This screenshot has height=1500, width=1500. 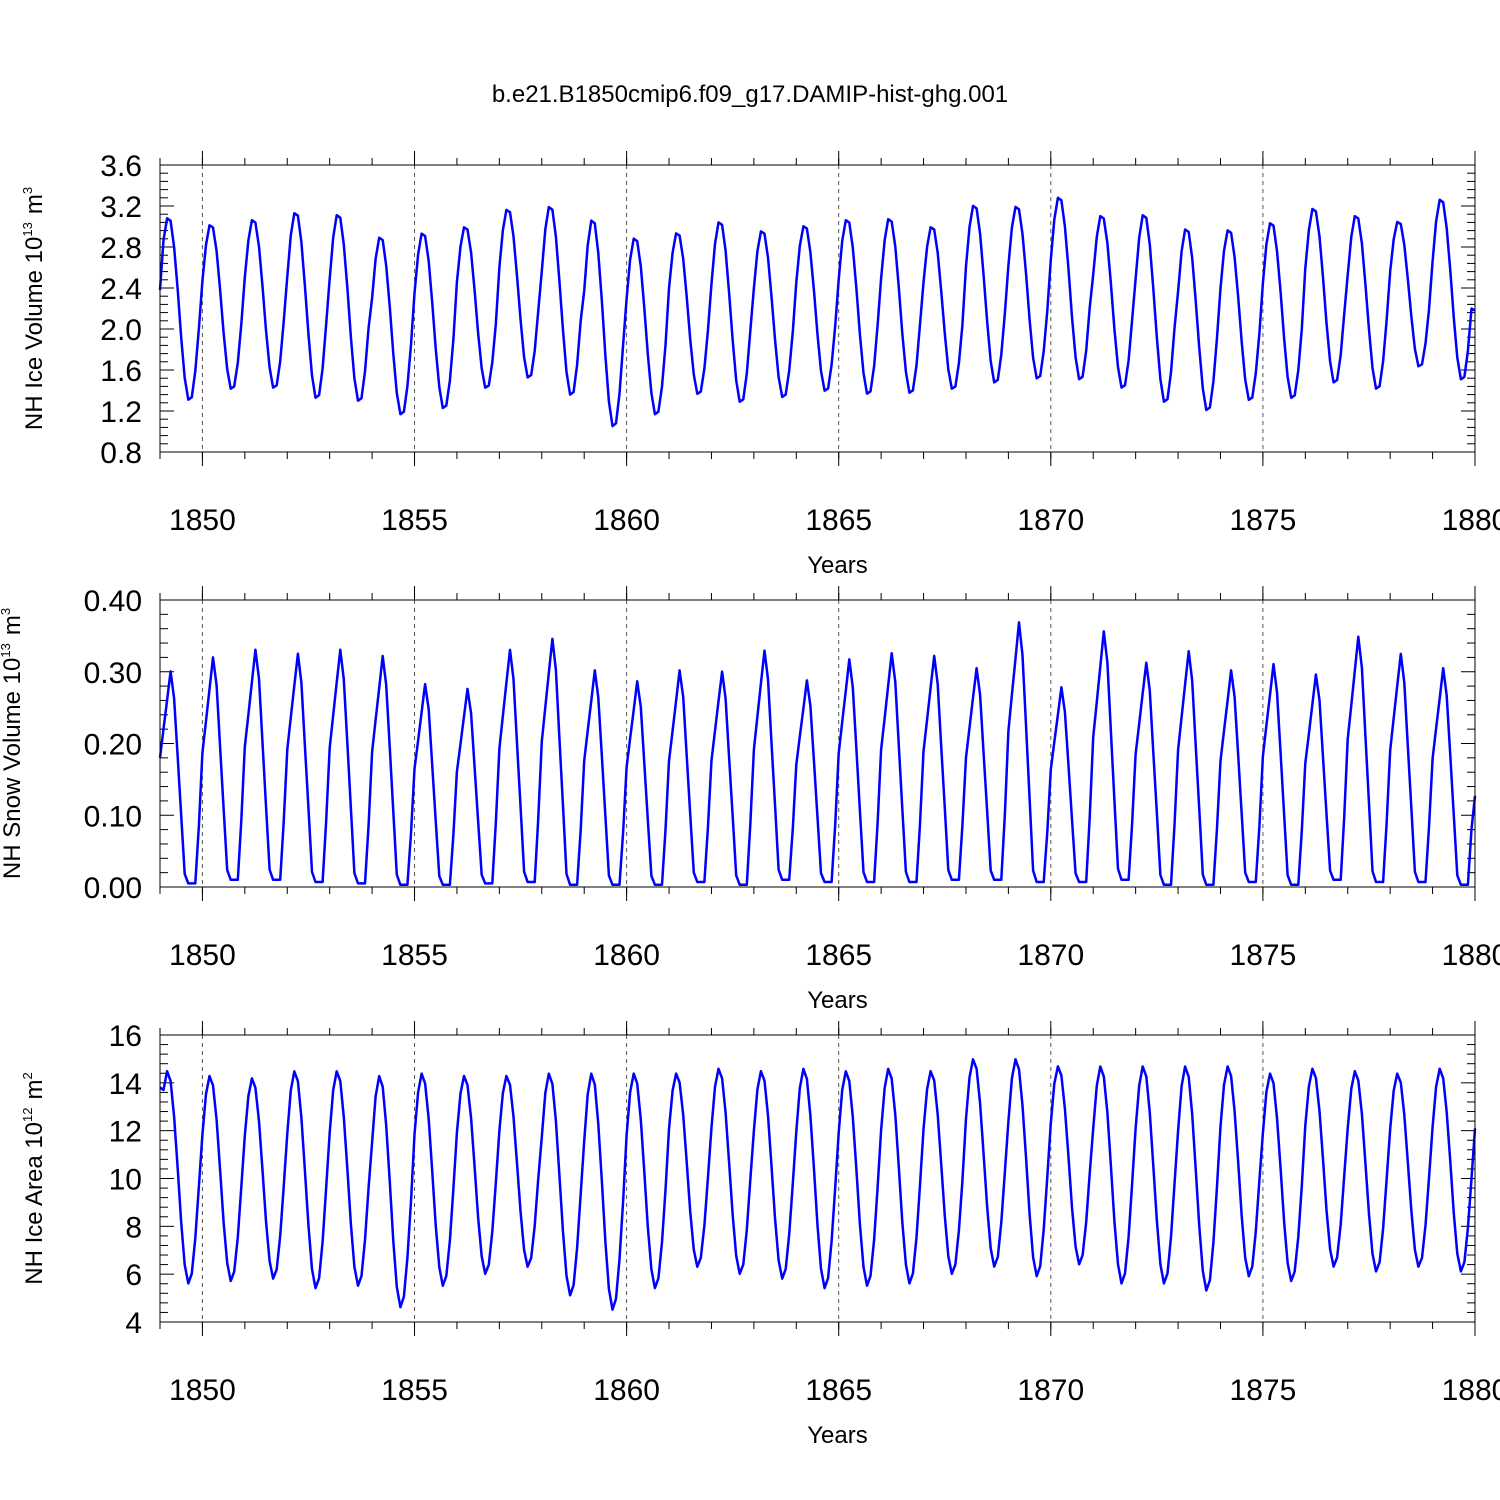 I want to click on y-axis-label: NH Ice Area 1012 m2, so click(x=34, y=1178).